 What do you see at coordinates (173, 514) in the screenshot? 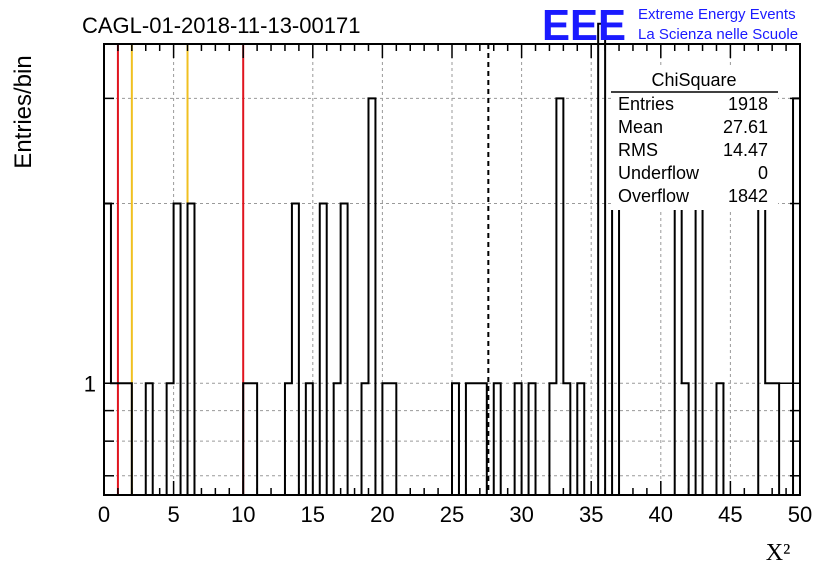
I see `x-tick-label: 5` at bounding box center [173, 514].